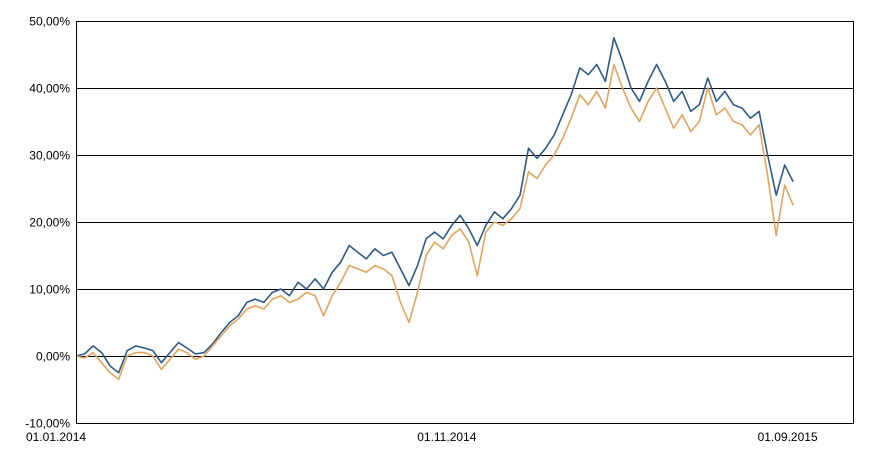 This screenshot has width=870, height=462. I want to click on y-tick-label: 40,00%, so click(49, 89).